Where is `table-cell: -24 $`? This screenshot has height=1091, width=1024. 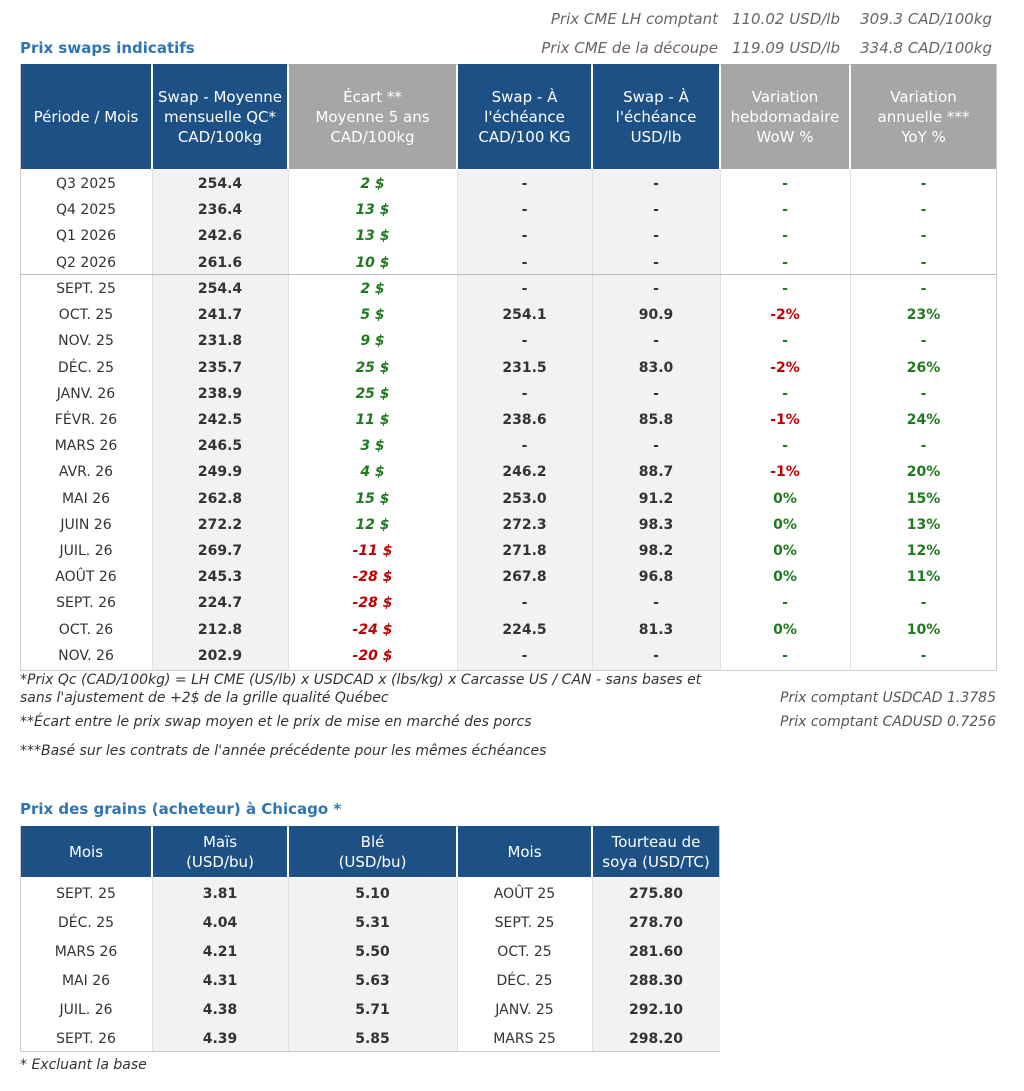
table-cell: -24 $ is located at coordinates (372, 629).